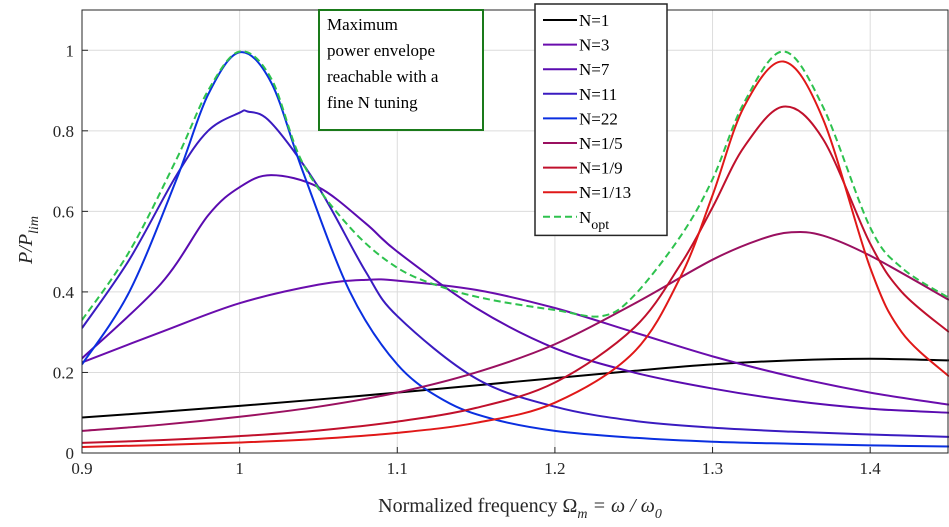  I want to click on legend-box, so click(601, 120).